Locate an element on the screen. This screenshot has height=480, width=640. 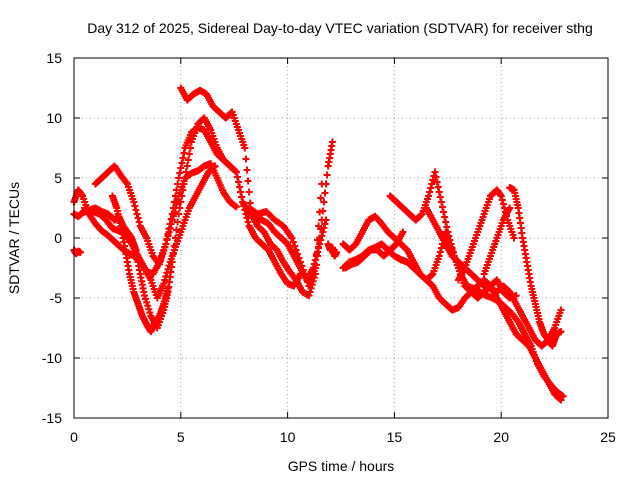
x-tick-labels: 0 5 10 15 20 25 is located at coordinates (343, 437).